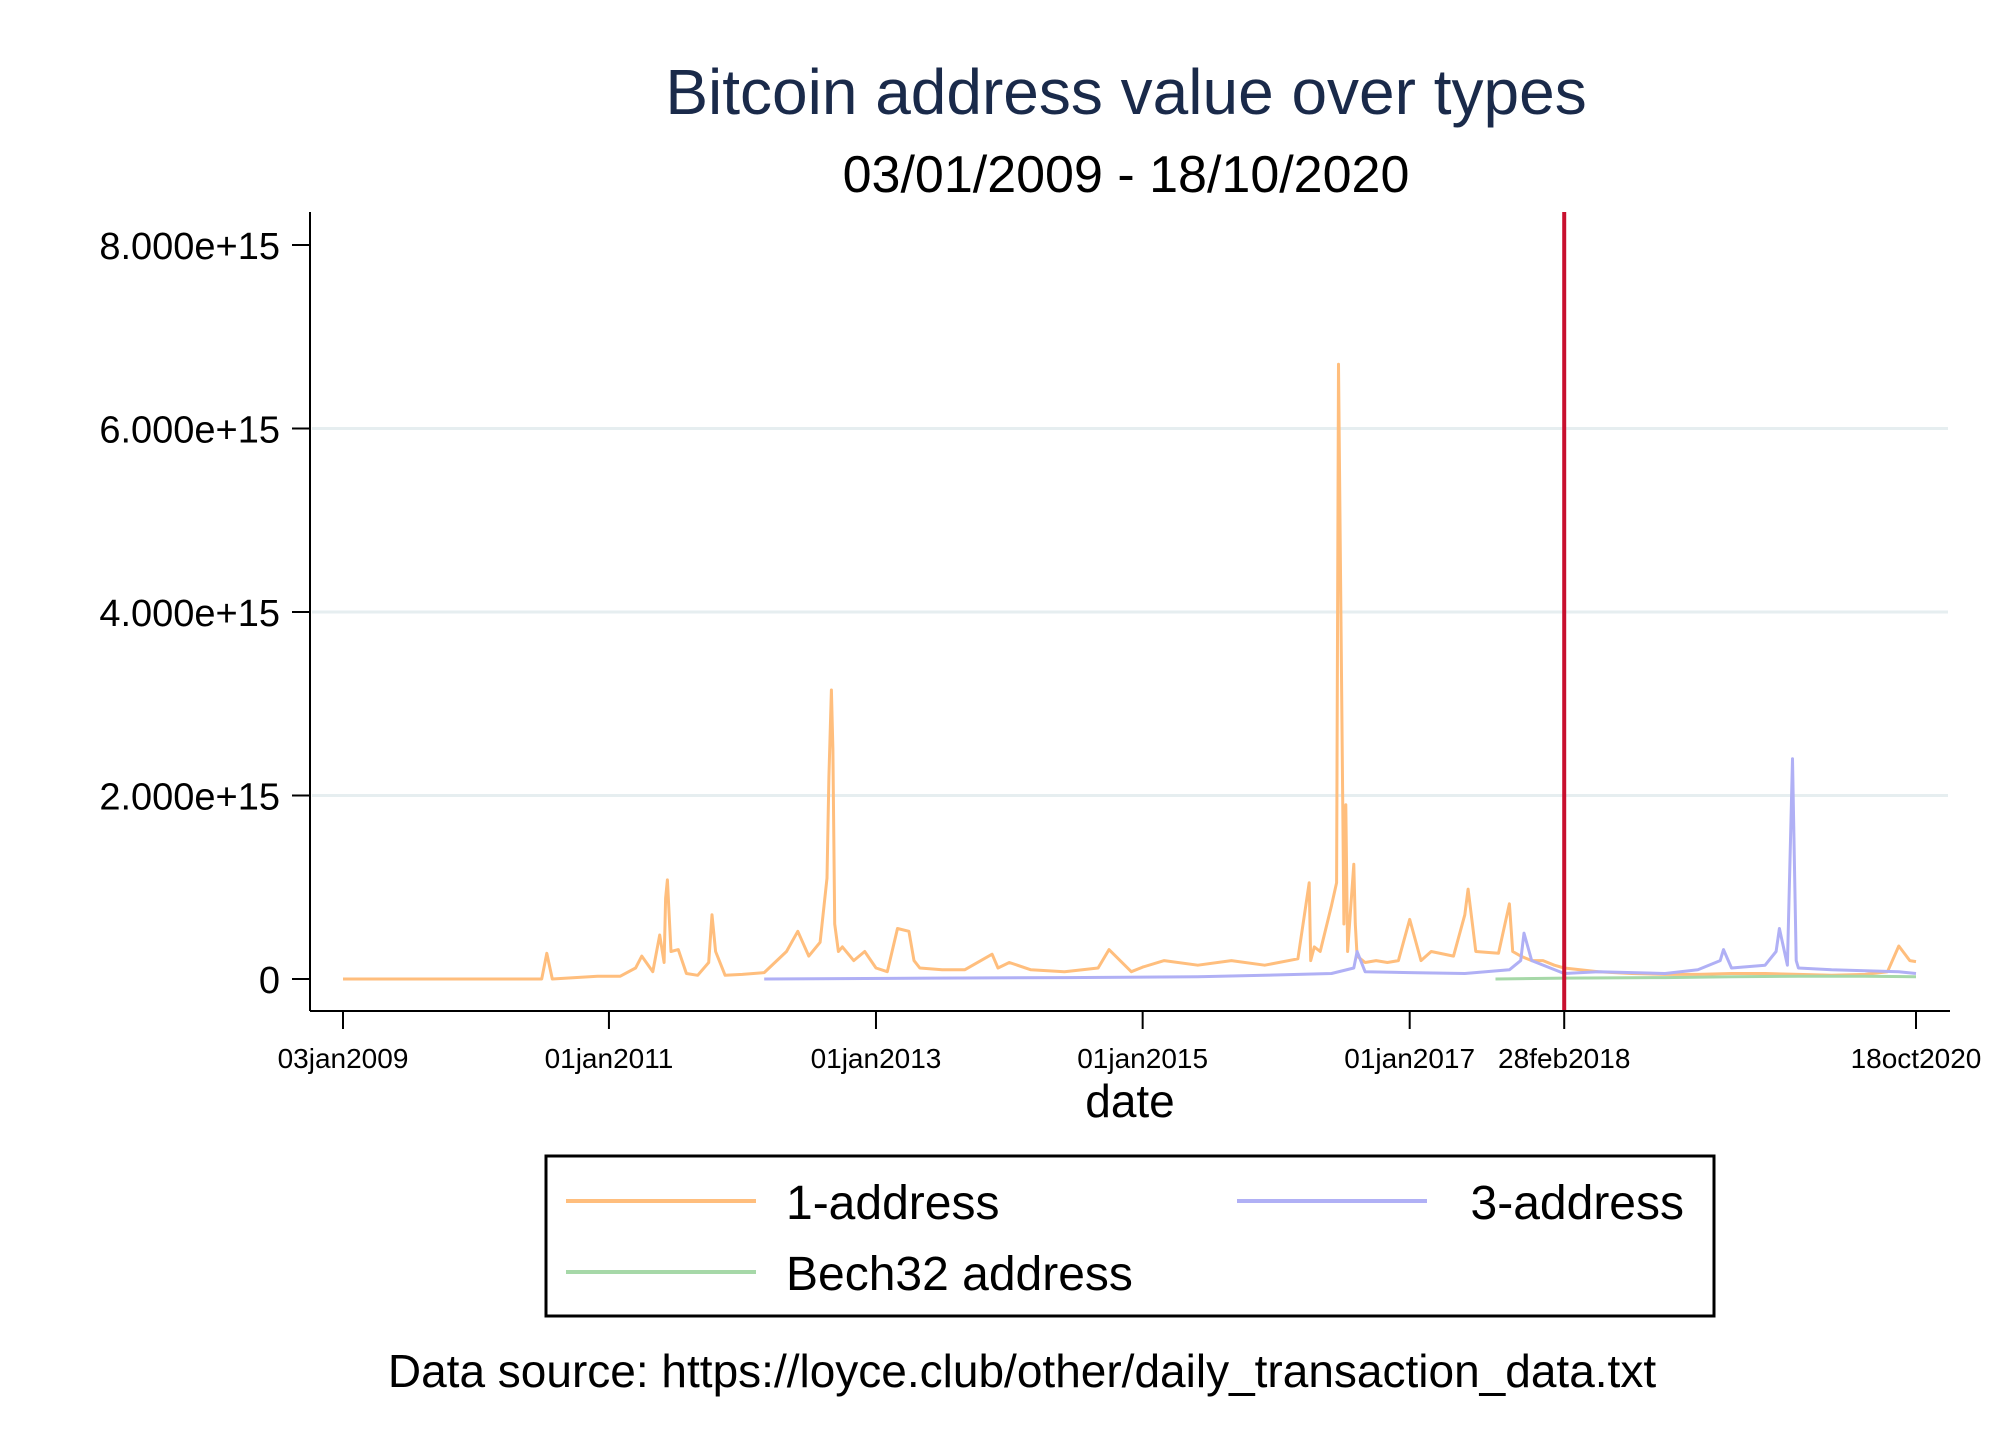  I want to click on chart-subtitle: 03/01/2009 - 18/10/2020, so click(1126, 175).